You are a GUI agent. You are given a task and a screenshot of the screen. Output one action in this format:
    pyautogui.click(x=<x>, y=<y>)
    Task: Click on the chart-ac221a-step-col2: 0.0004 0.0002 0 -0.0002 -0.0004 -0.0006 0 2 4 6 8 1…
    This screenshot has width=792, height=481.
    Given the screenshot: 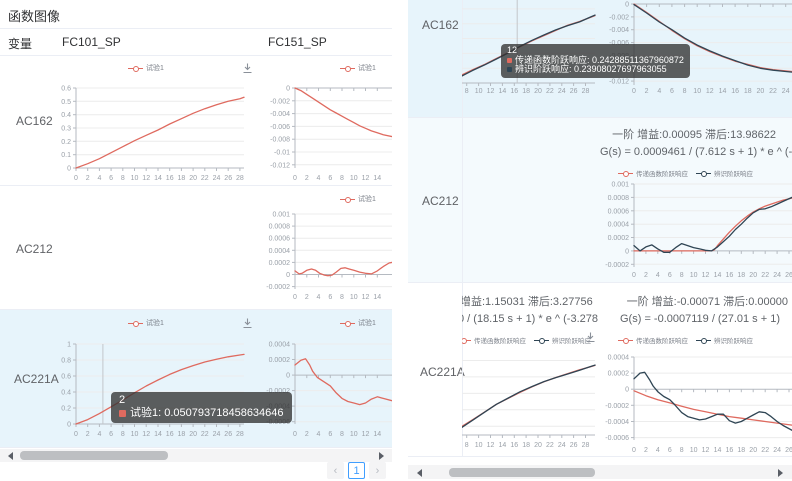 What is the action you would take?
    pyautogui.click(x=696, y=403)
    